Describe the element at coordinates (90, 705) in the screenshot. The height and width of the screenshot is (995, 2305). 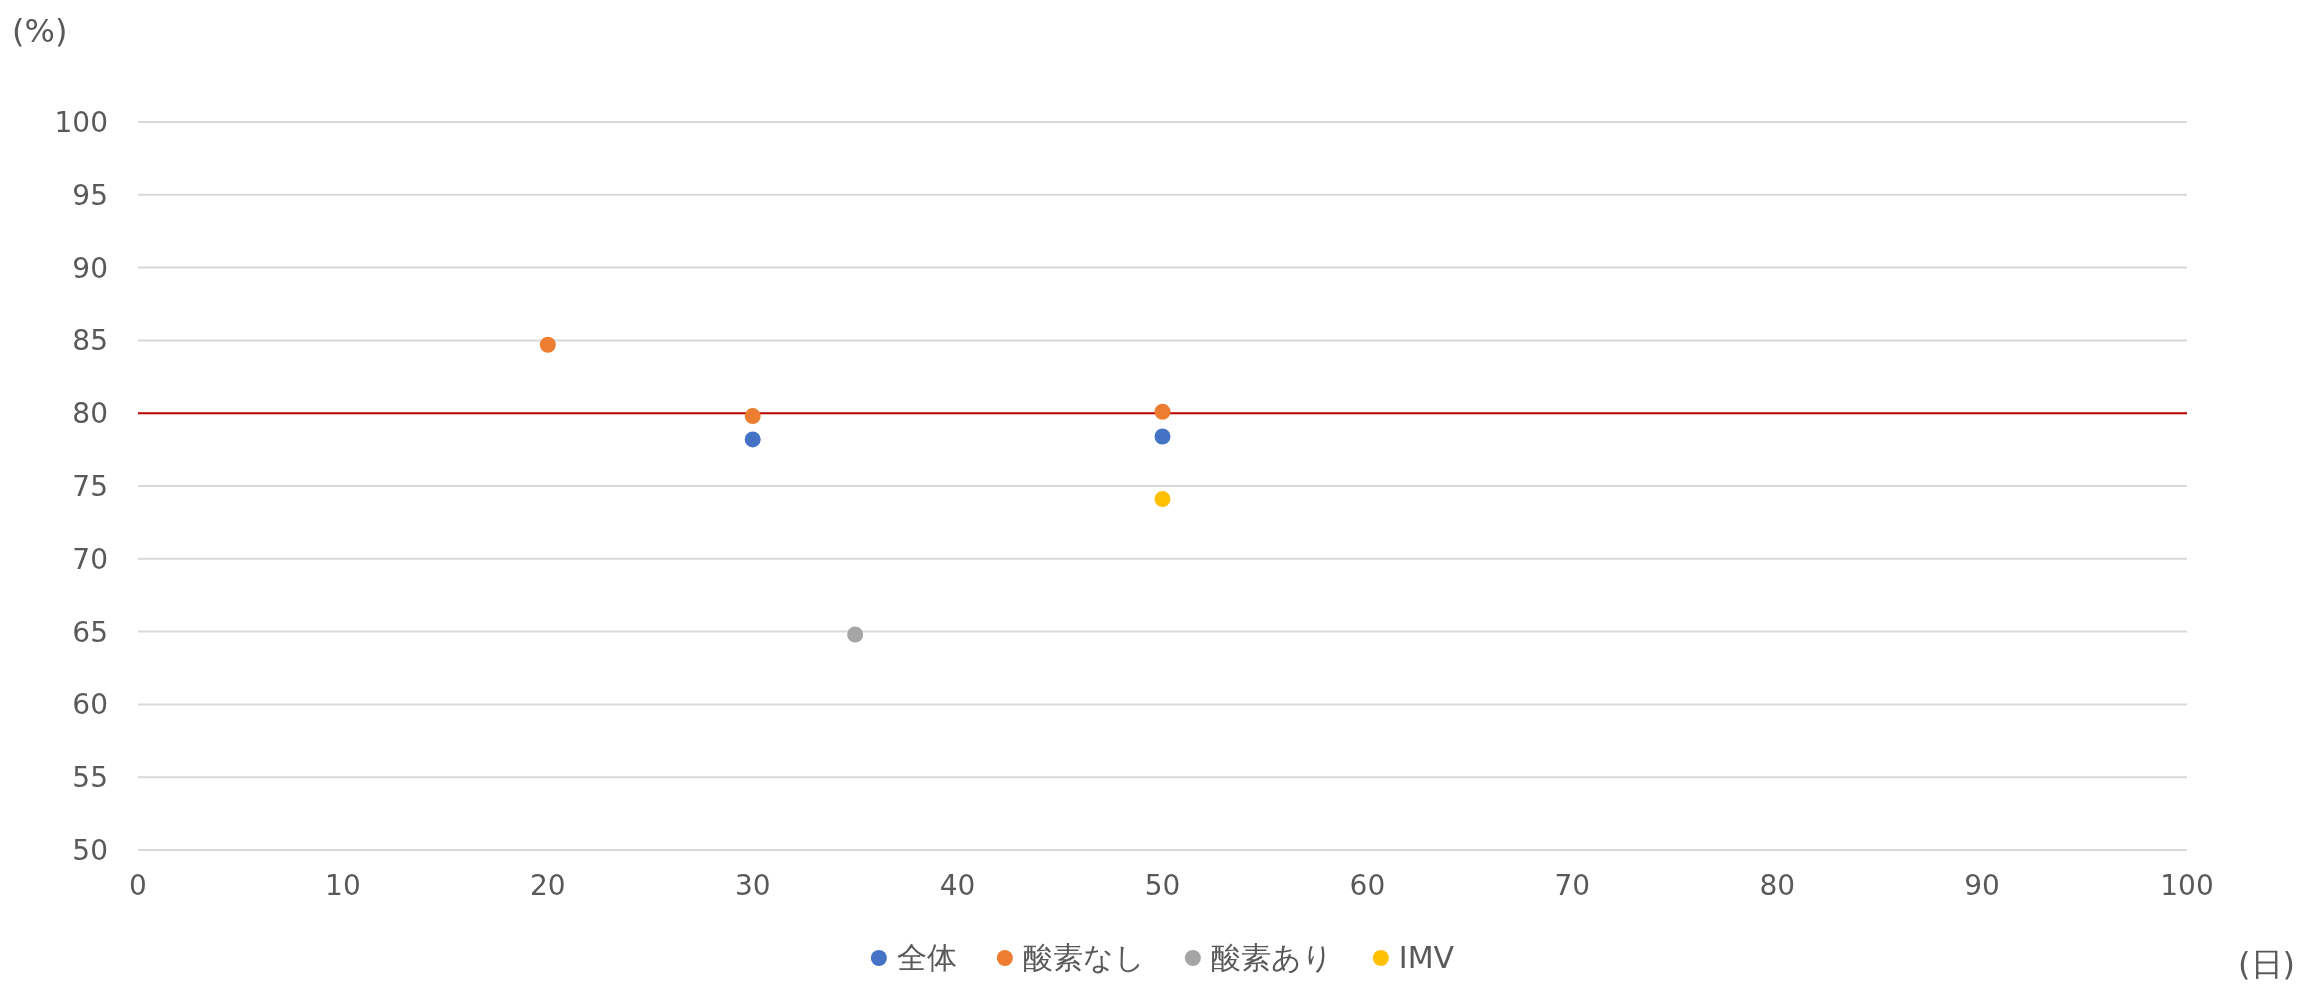
I see `y-tick-label: 60` at that location.